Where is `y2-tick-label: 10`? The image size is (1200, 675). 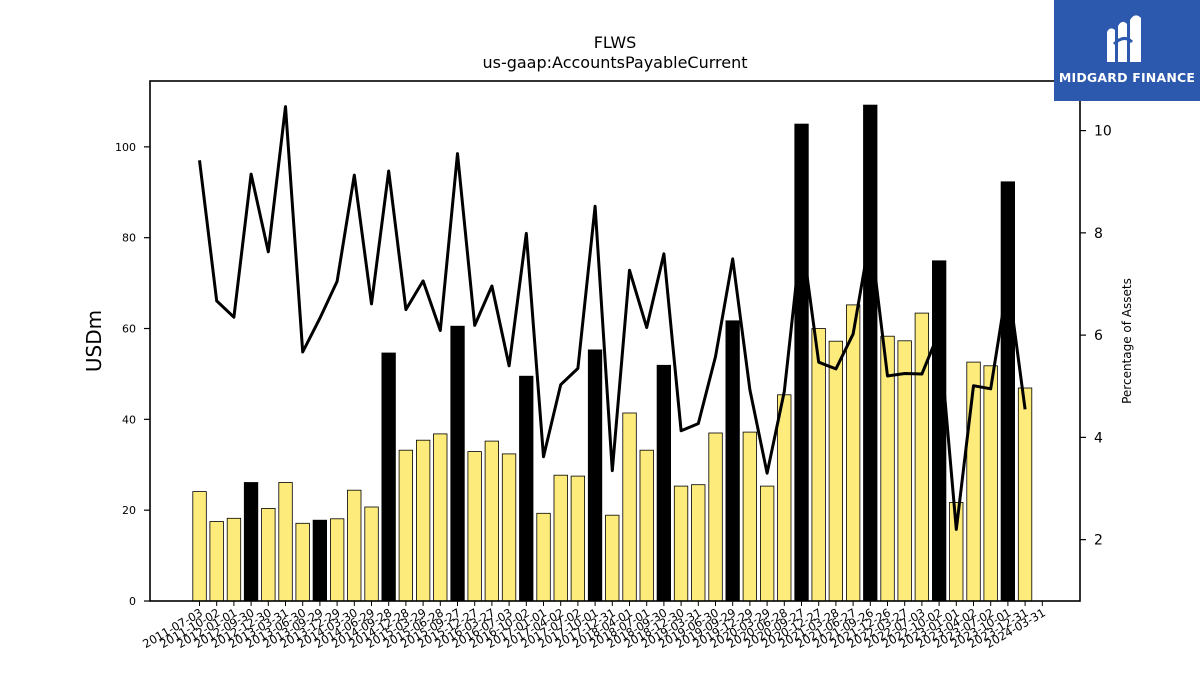
y2-tick-label: 10 is located at coordinates (1103, 132).